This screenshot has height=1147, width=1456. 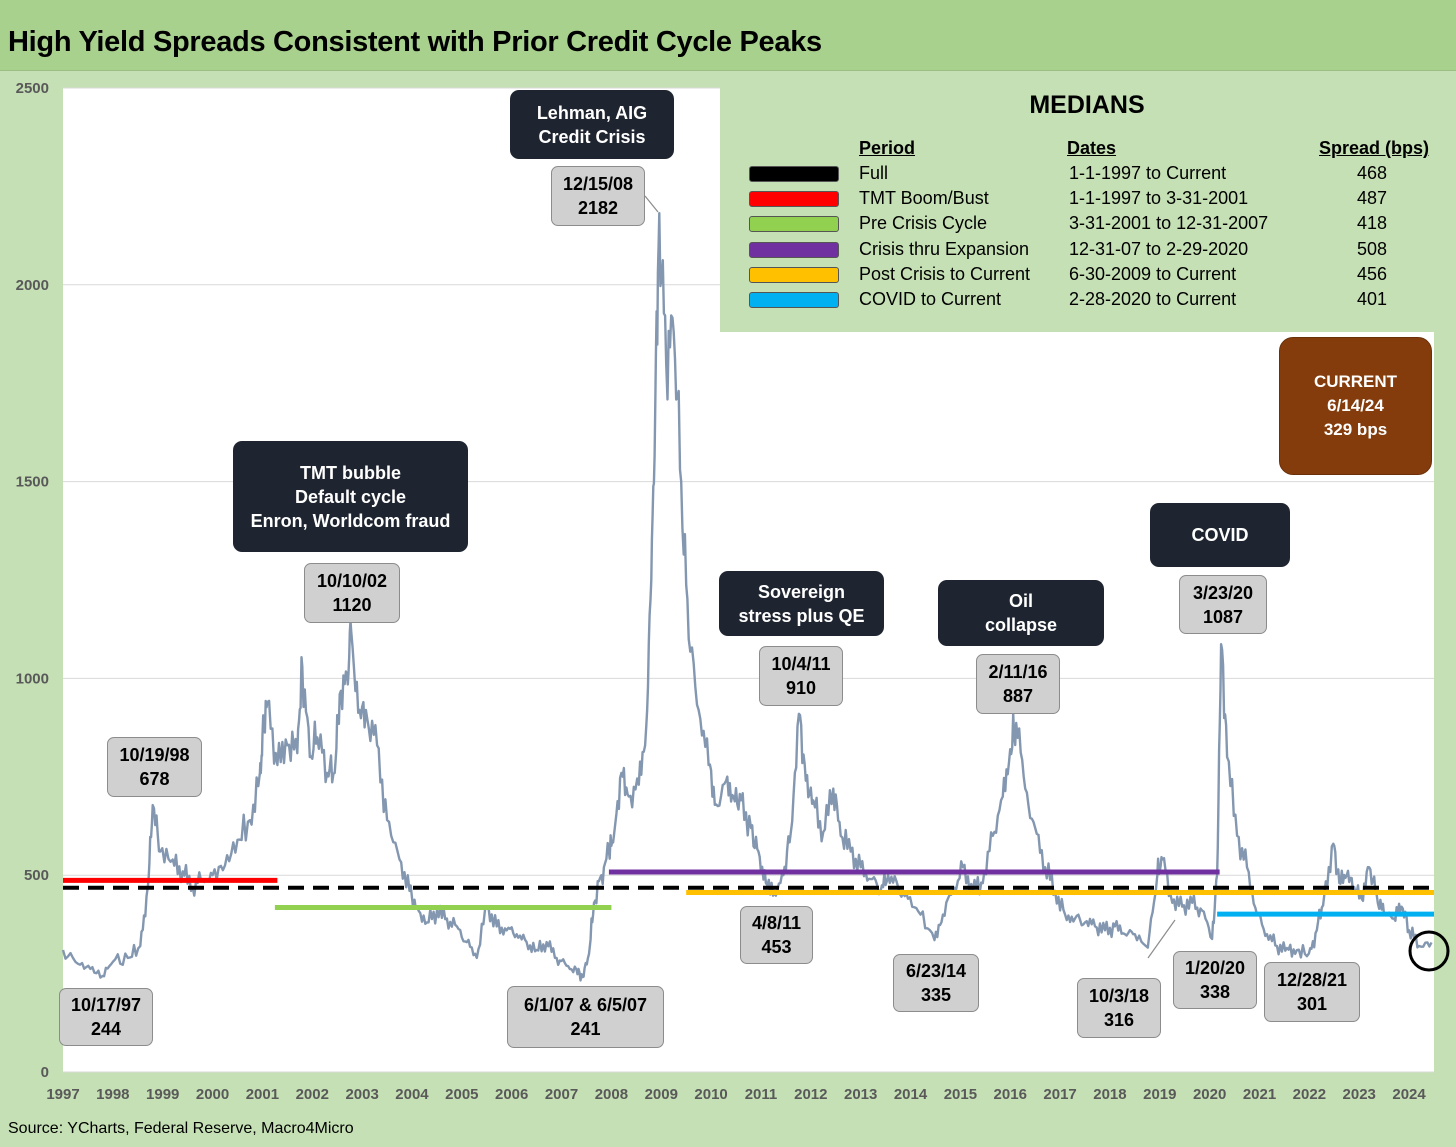 I want to click on current-value-box: CURRENT 6/14/24 329 bps, so click(x=1355, y=406).